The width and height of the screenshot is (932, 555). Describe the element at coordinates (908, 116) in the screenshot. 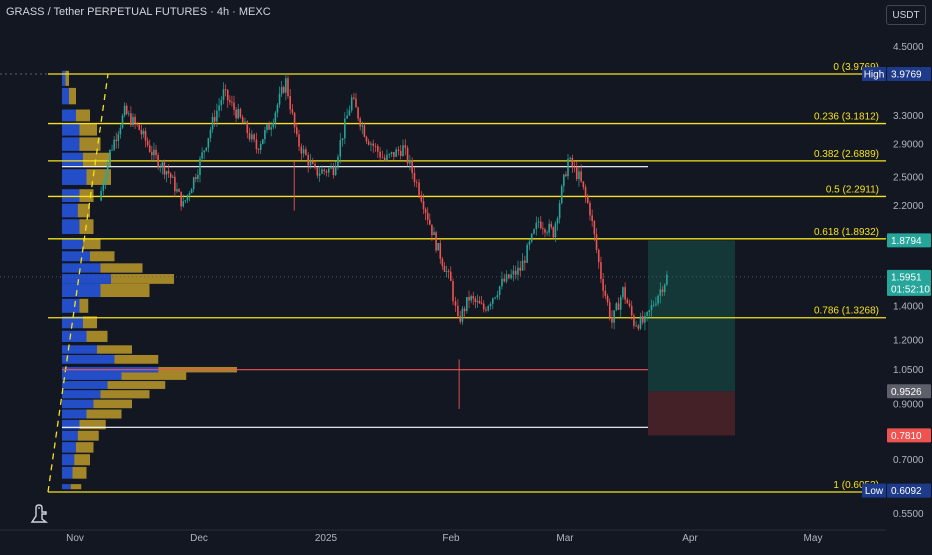

I see `price-axis-tick-label: 3.3000` at that location.